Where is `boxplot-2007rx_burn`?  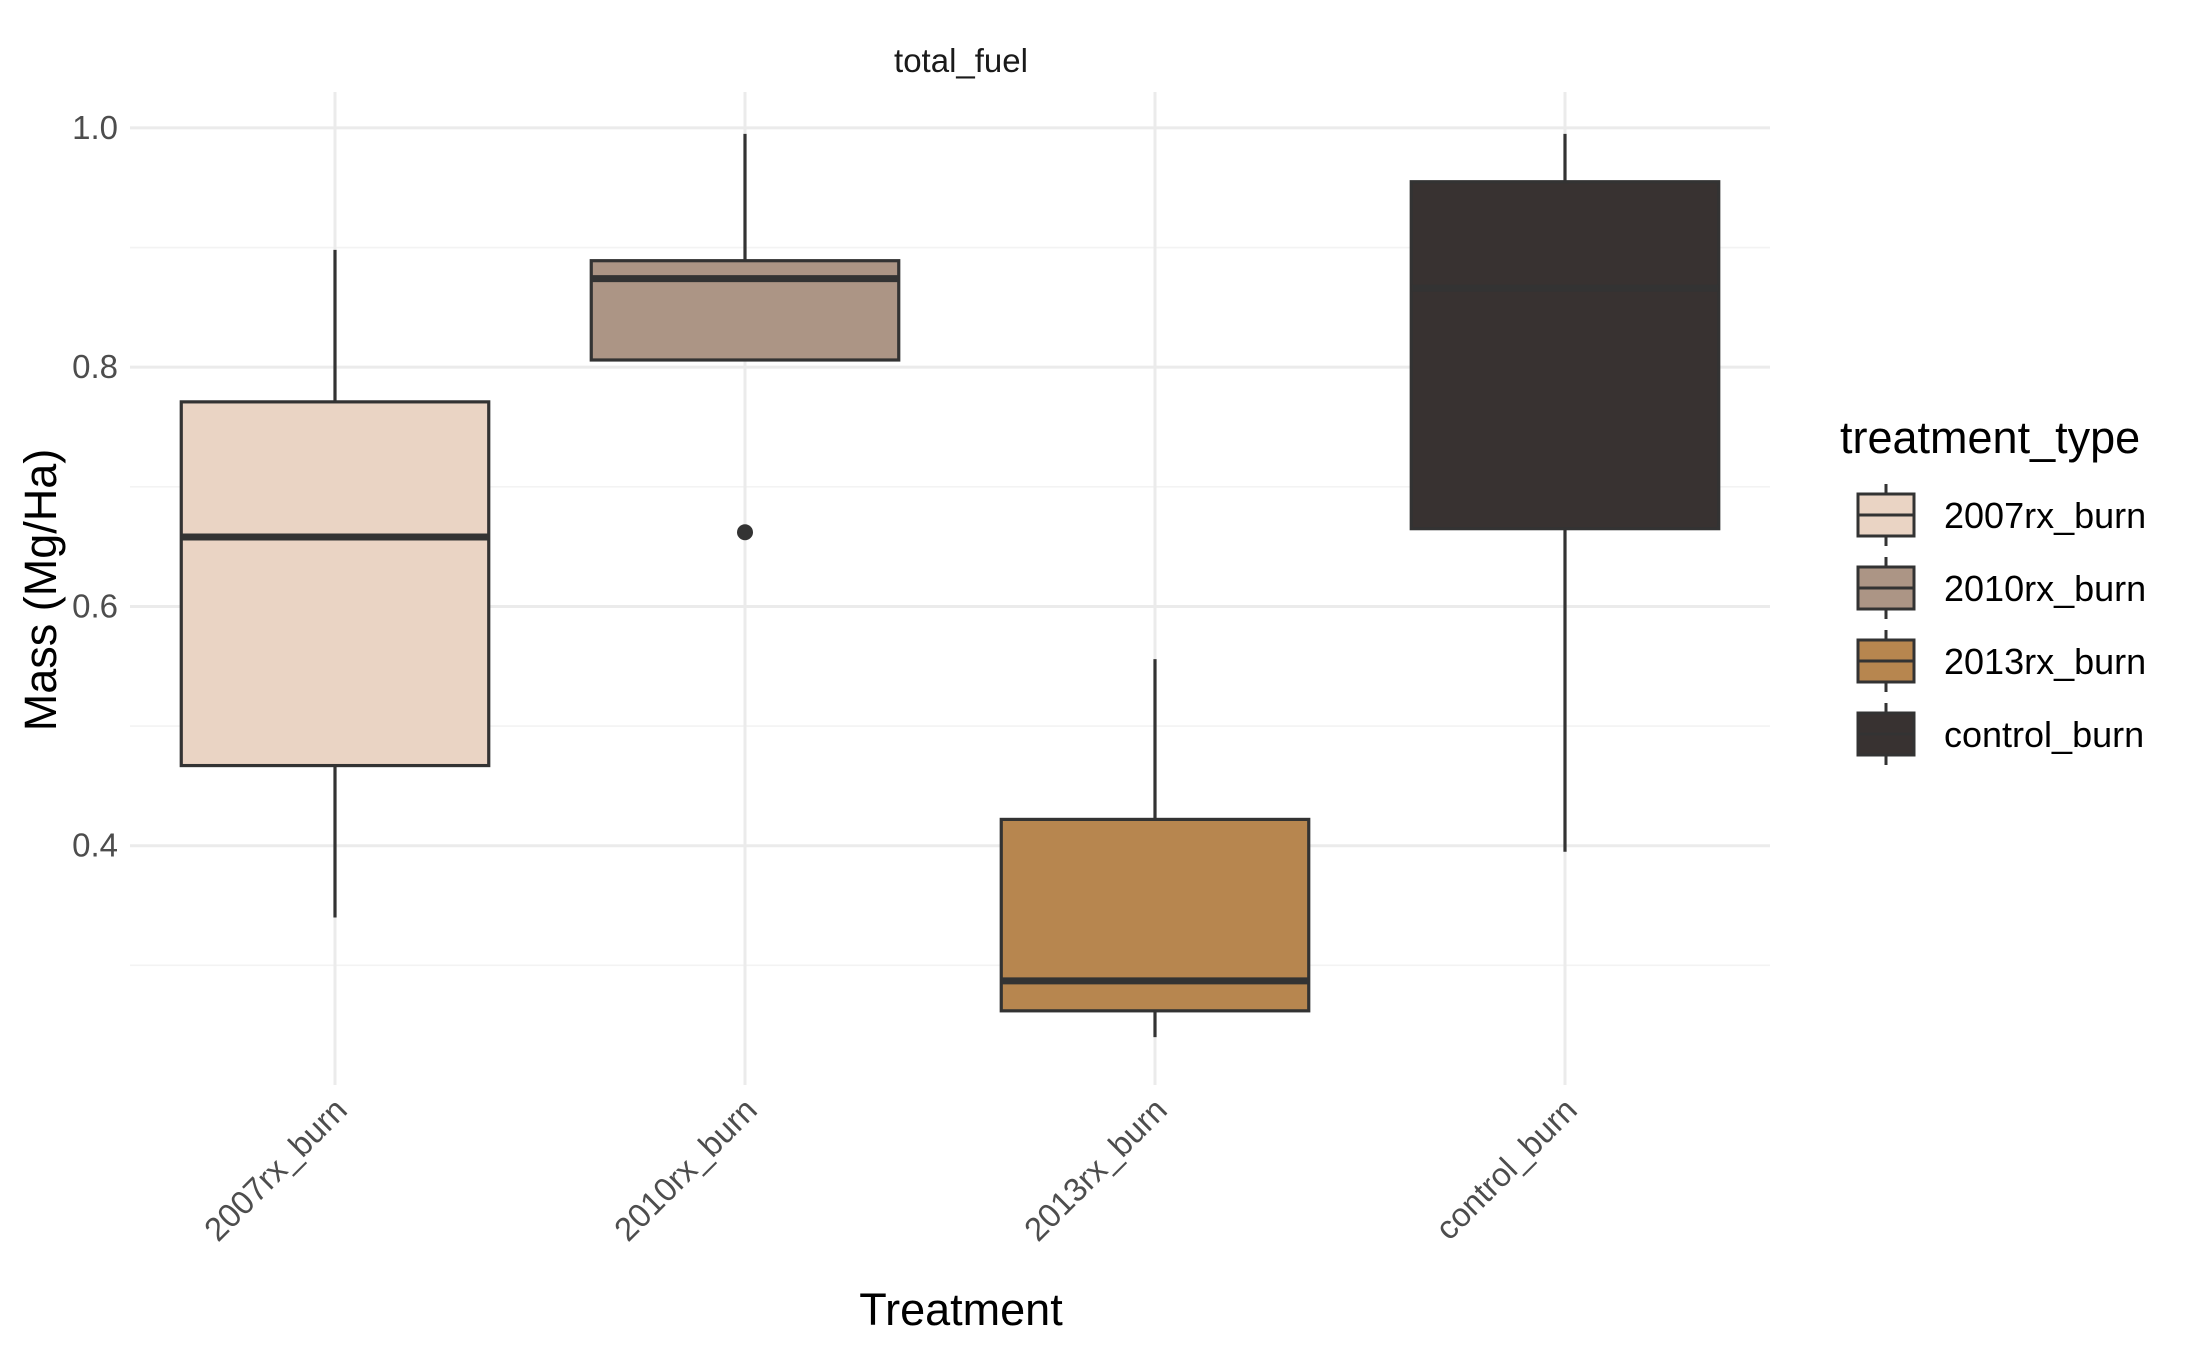
boxplot-2007rx_burn is located at coordinates (335, 583).